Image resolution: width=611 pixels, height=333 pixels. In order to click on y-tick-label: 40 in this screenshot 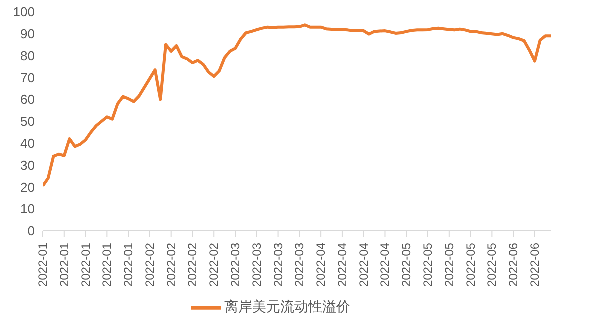, I will do `click(27, 144)`.